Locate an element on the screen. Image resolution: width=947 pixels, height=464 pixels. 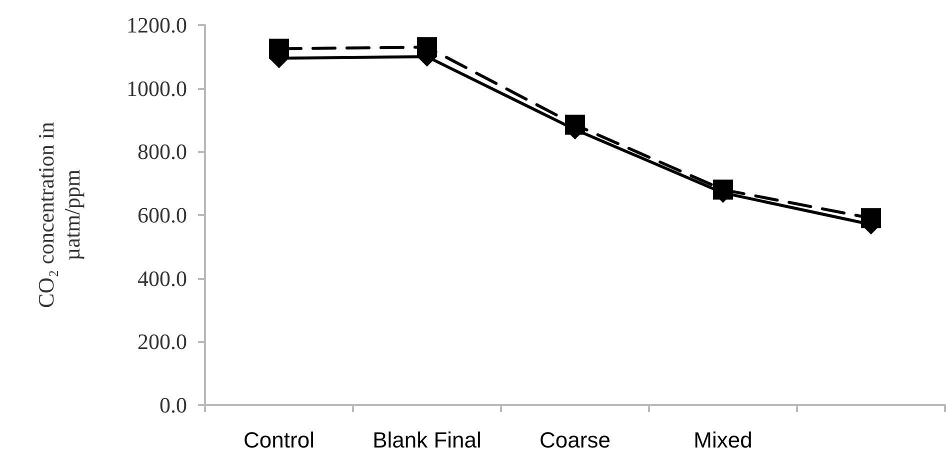
y-axis-title: CO₂ concentration in µatm/ppm is located at coordinates (59, 215).